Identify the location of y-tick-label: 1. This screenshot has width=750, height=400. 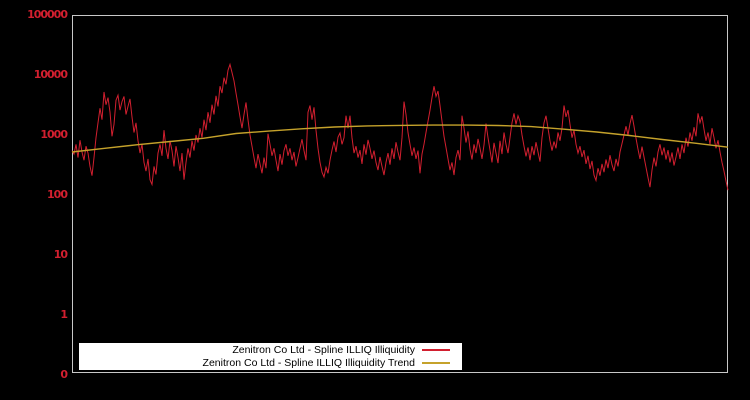
(64, 314).